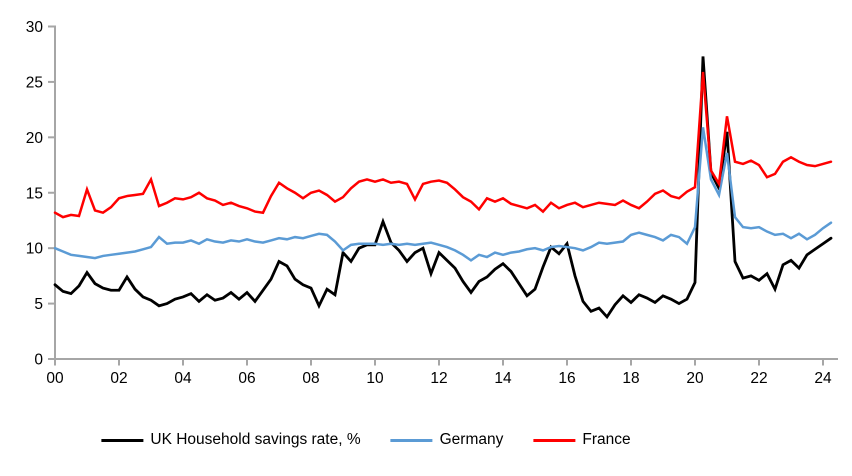  I want to click on legend-label-germany: Germany, so click(471, 439).